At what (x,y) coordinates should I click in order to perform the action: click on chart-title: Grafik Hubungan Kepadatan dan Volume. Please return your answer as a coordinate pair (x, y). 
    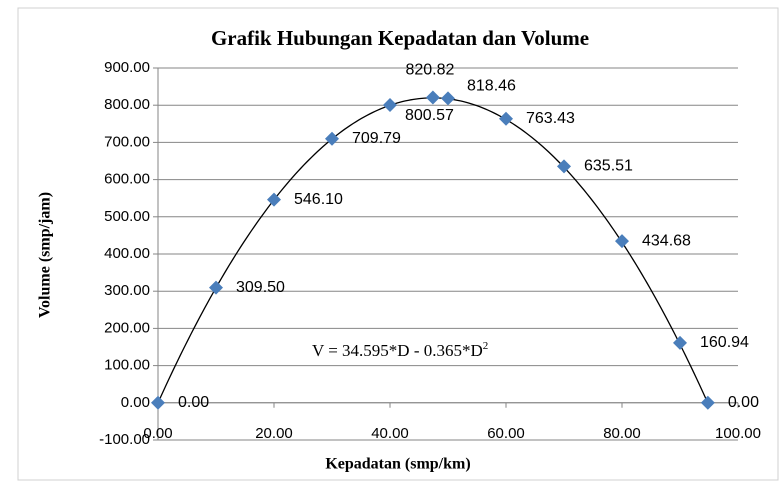
    Looking at the image, I should click on (400, 38).